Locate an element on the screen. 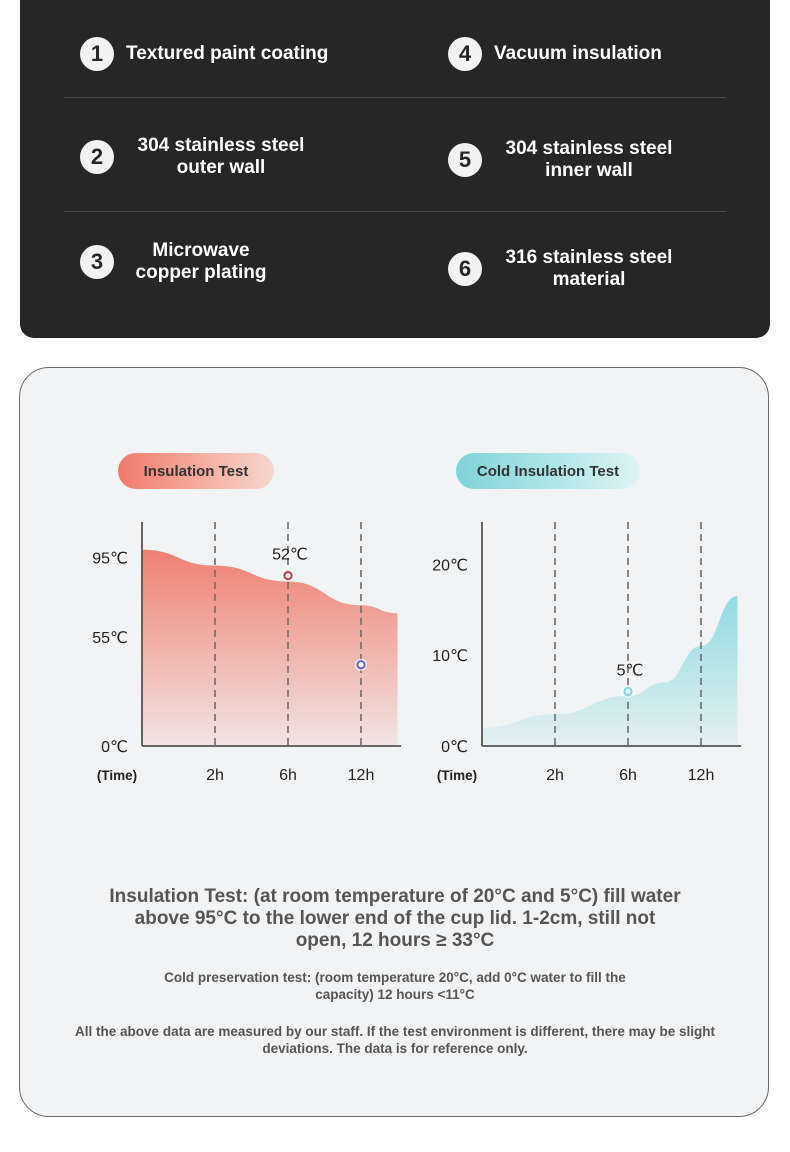  layer-number-badge: 1 is located at coordinates (97, 54).